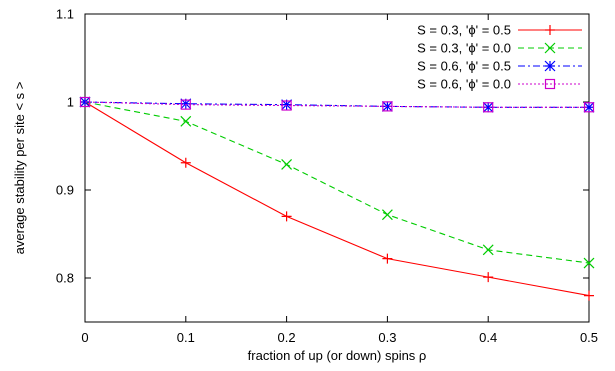 The width and height of the screenshot is (615, 371). Describe the element at coordinates (186, 337) in the screenshot. I see `x-tick-label: 0.1` at that location.